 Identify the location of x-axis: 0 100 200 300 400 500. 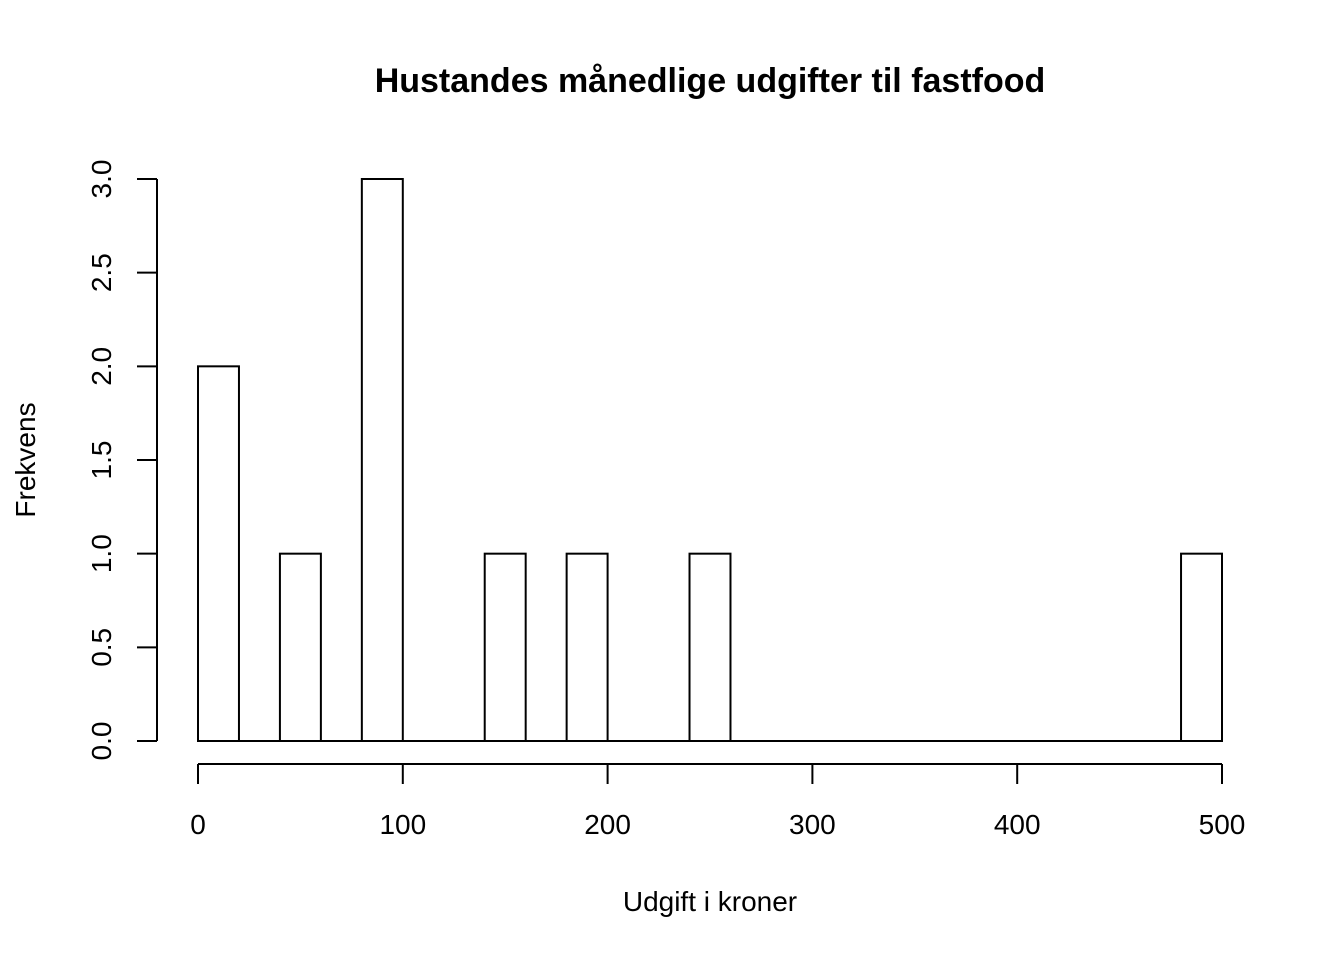
(718, 801).